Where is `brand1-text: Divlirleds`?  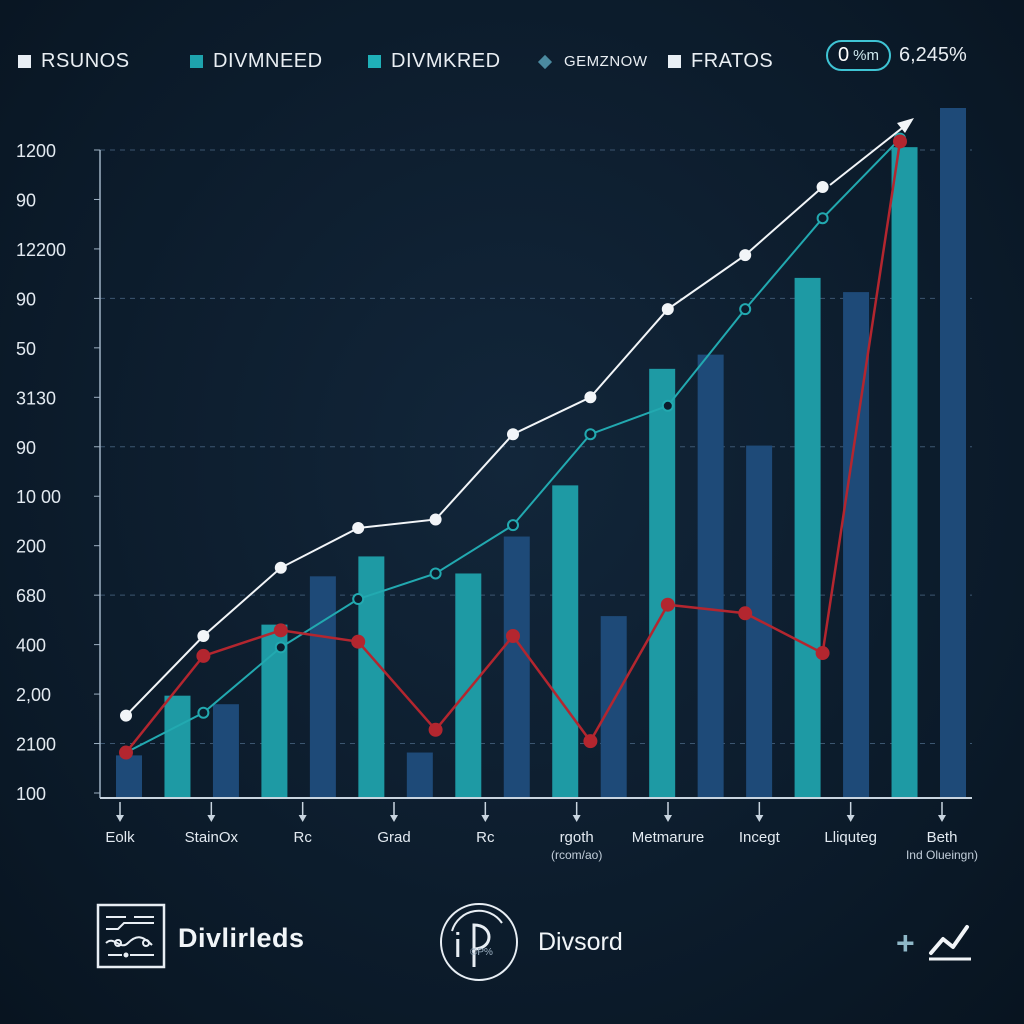 brand1-text: Divlirleds is located at coordinates (241, 937).